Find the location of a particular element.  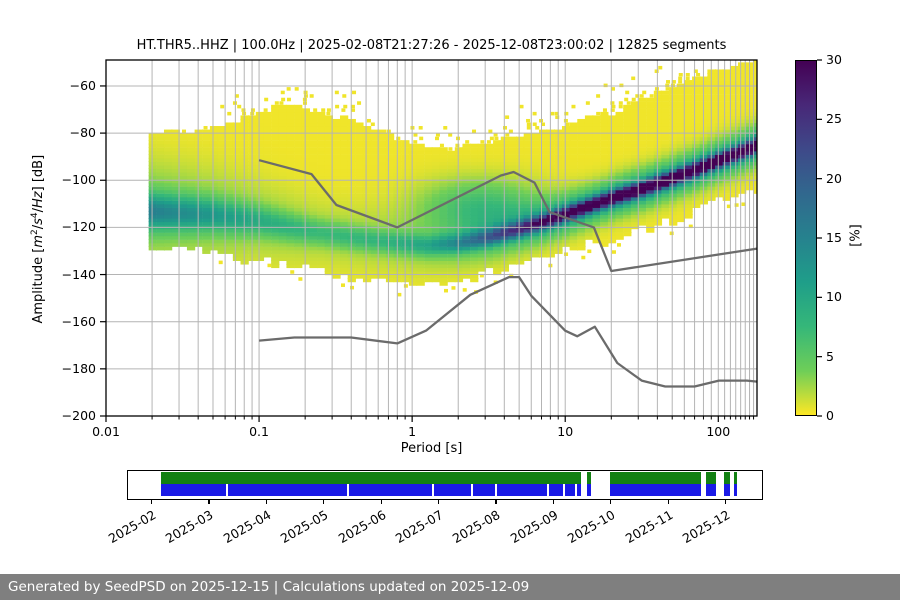

y-tick-label: −80 is located at coordinates (82, 133).